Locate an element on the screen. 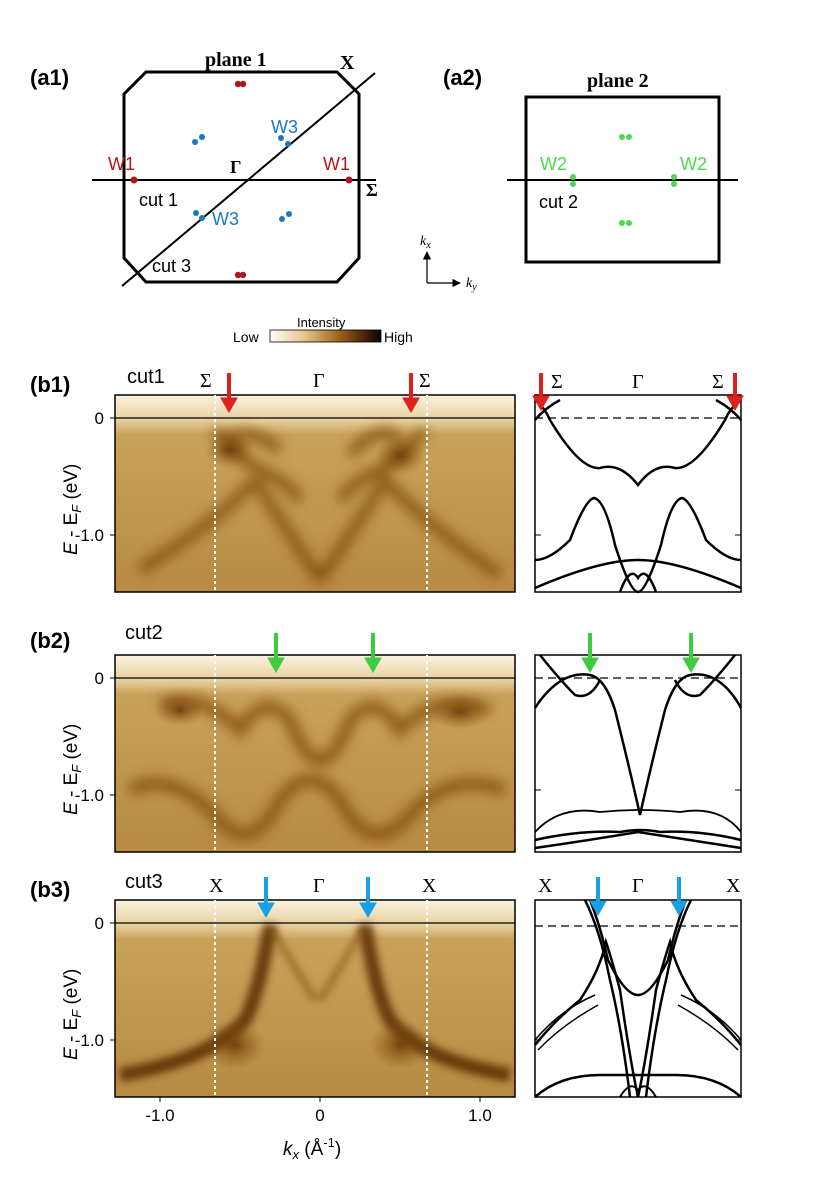  w1-points is located at coordinates (241, 179).